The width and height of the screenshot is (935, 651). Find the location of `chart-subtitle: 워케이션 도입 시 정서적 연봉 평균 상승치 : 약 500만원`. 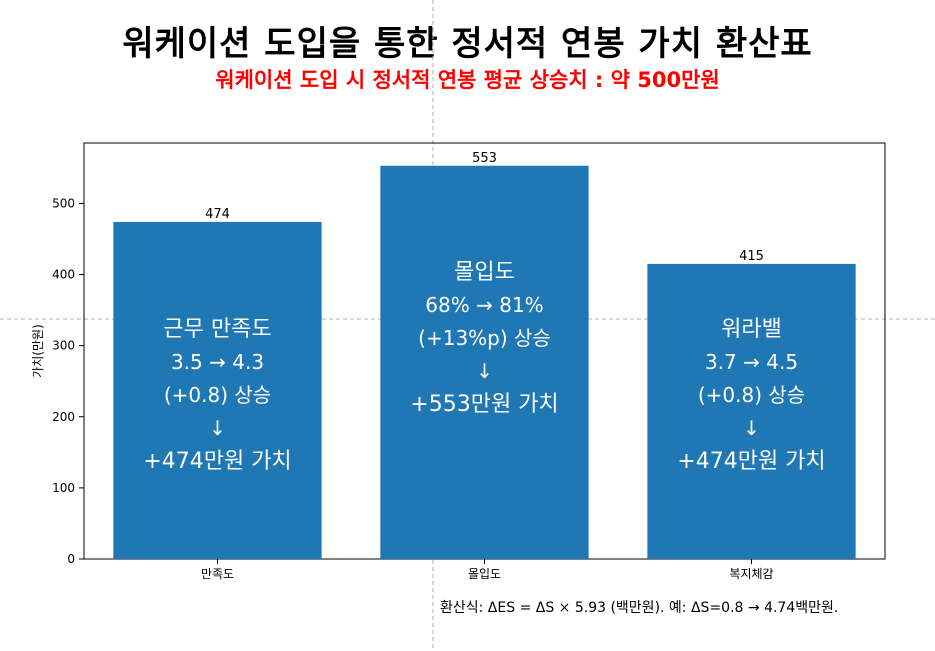

chart-subtitle: 워케이션 도입 시 정서적 연봉 평균 상승치 : 약 500만원 is located at coordinates (467, 80).